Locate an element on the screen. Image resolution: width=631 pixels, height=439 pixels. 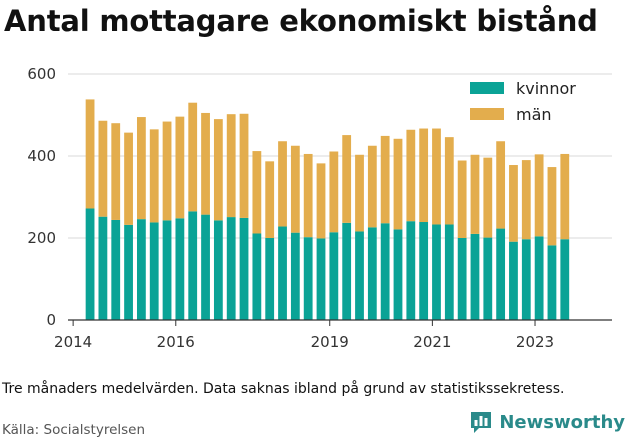
y-tick-label: 600 is located at coordinates (41, 74).